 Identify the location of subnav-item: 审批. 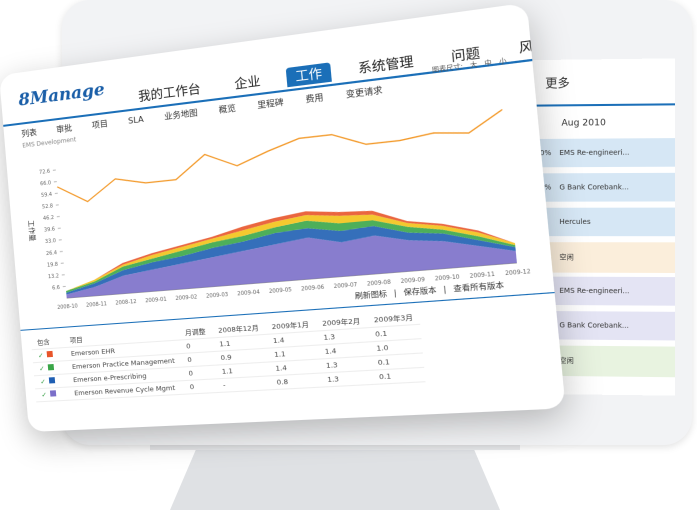
(64, 129).